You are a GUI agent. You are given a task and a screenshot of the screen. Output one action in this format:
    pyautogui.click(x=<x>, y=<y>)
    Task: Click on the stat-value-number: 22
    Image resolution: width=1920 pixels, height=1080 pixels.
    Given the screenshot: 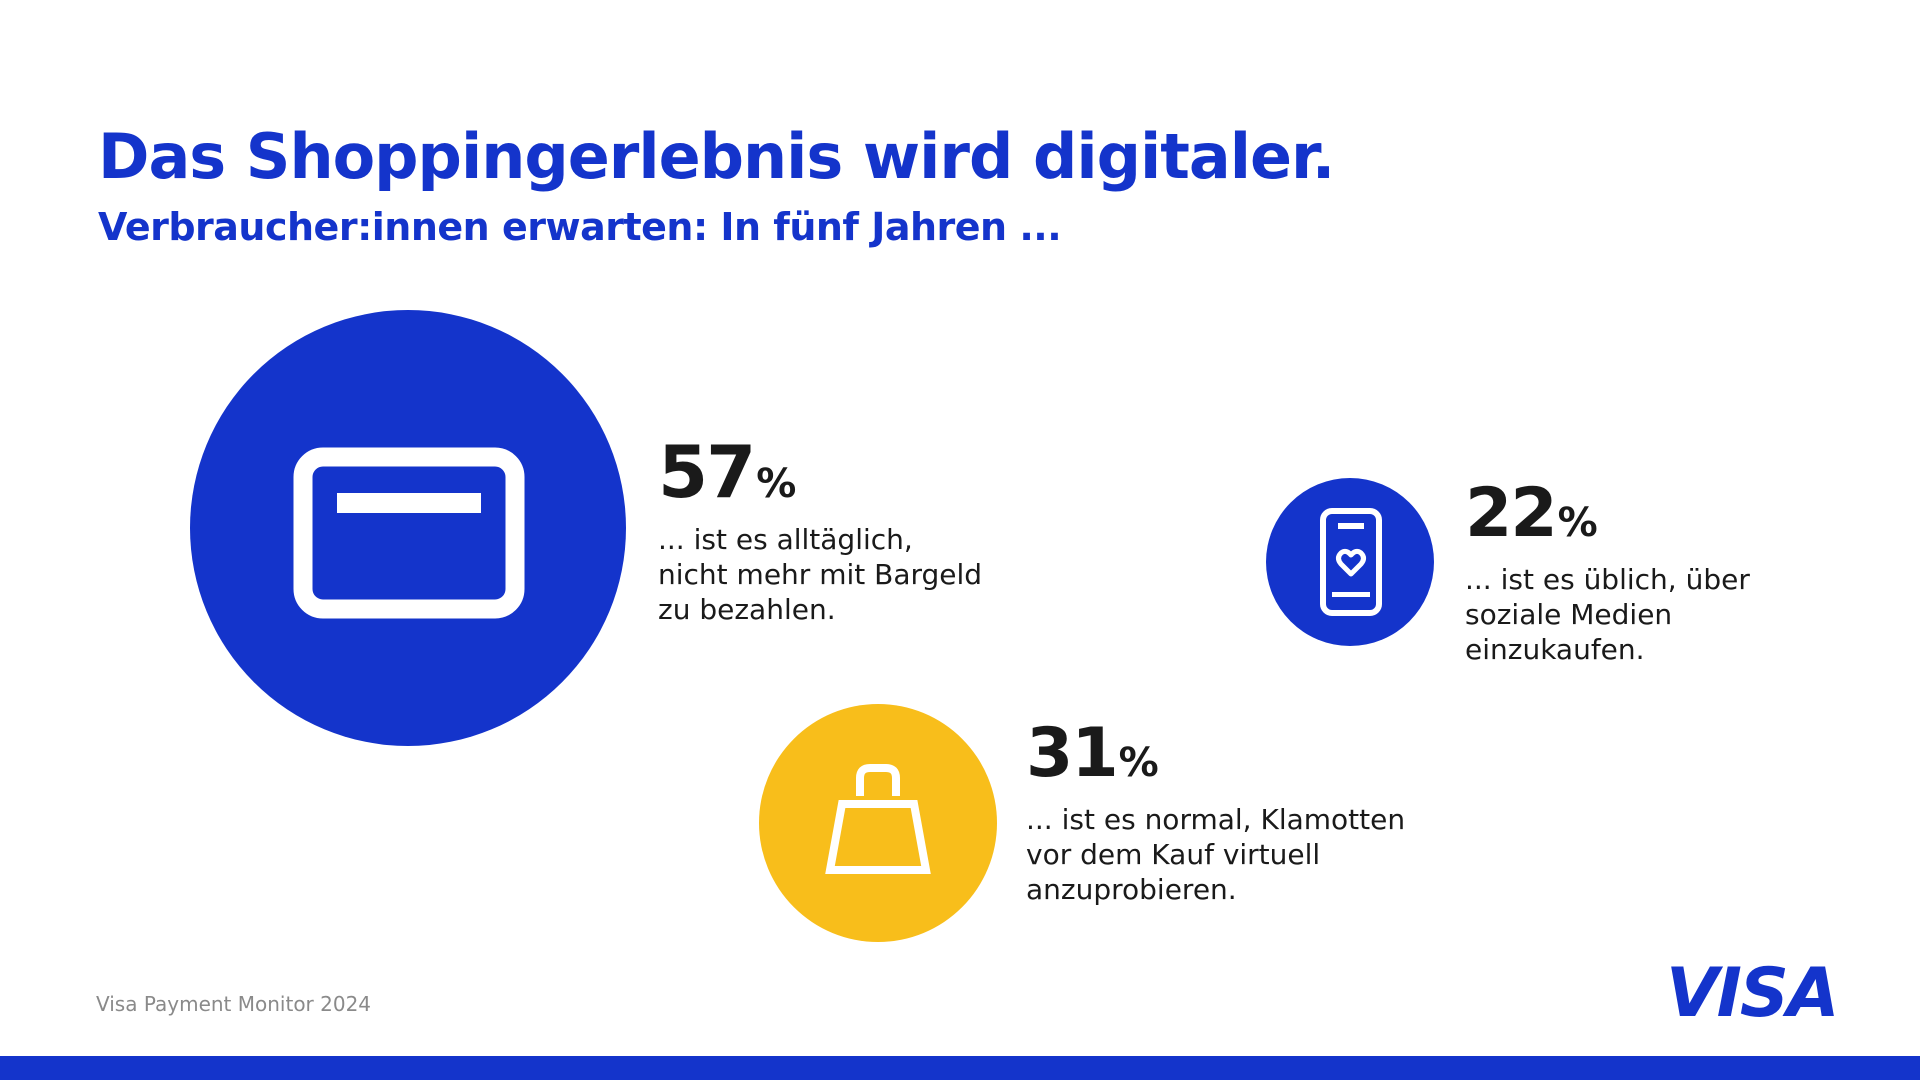 What is the action you would take?
    pyautogui.click(x=1511, y=513)
    